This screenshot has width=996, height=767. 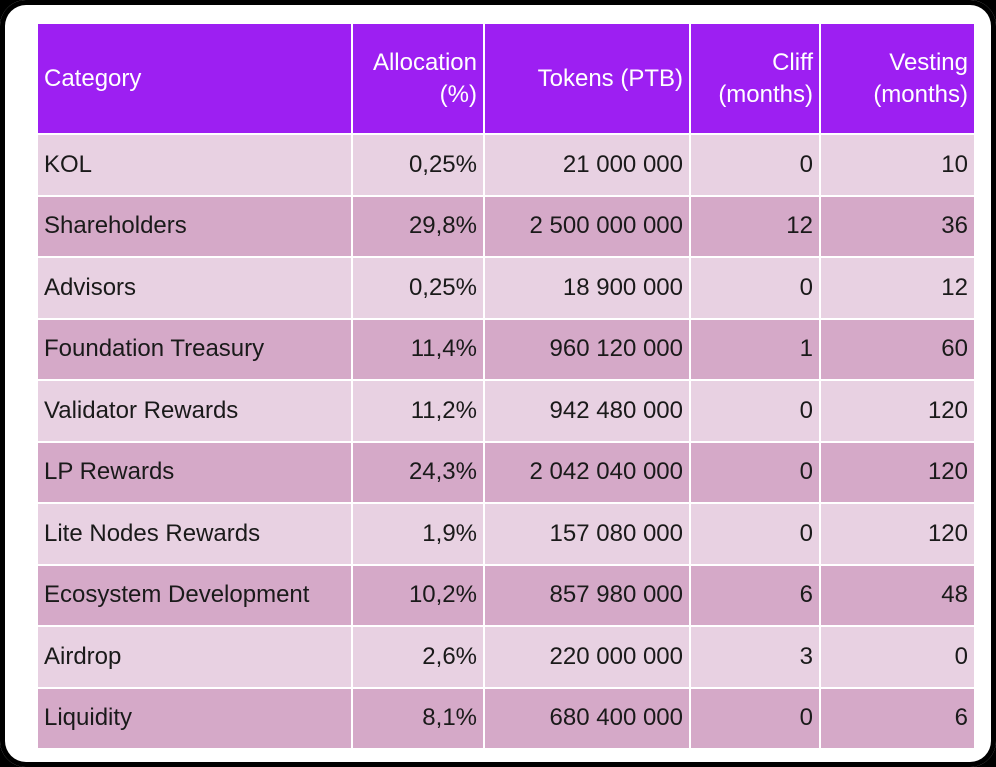 What do you see at coordinates (194, 78) in the screenshot?
I see `header-category: Category` at bounding box center [194, 78].